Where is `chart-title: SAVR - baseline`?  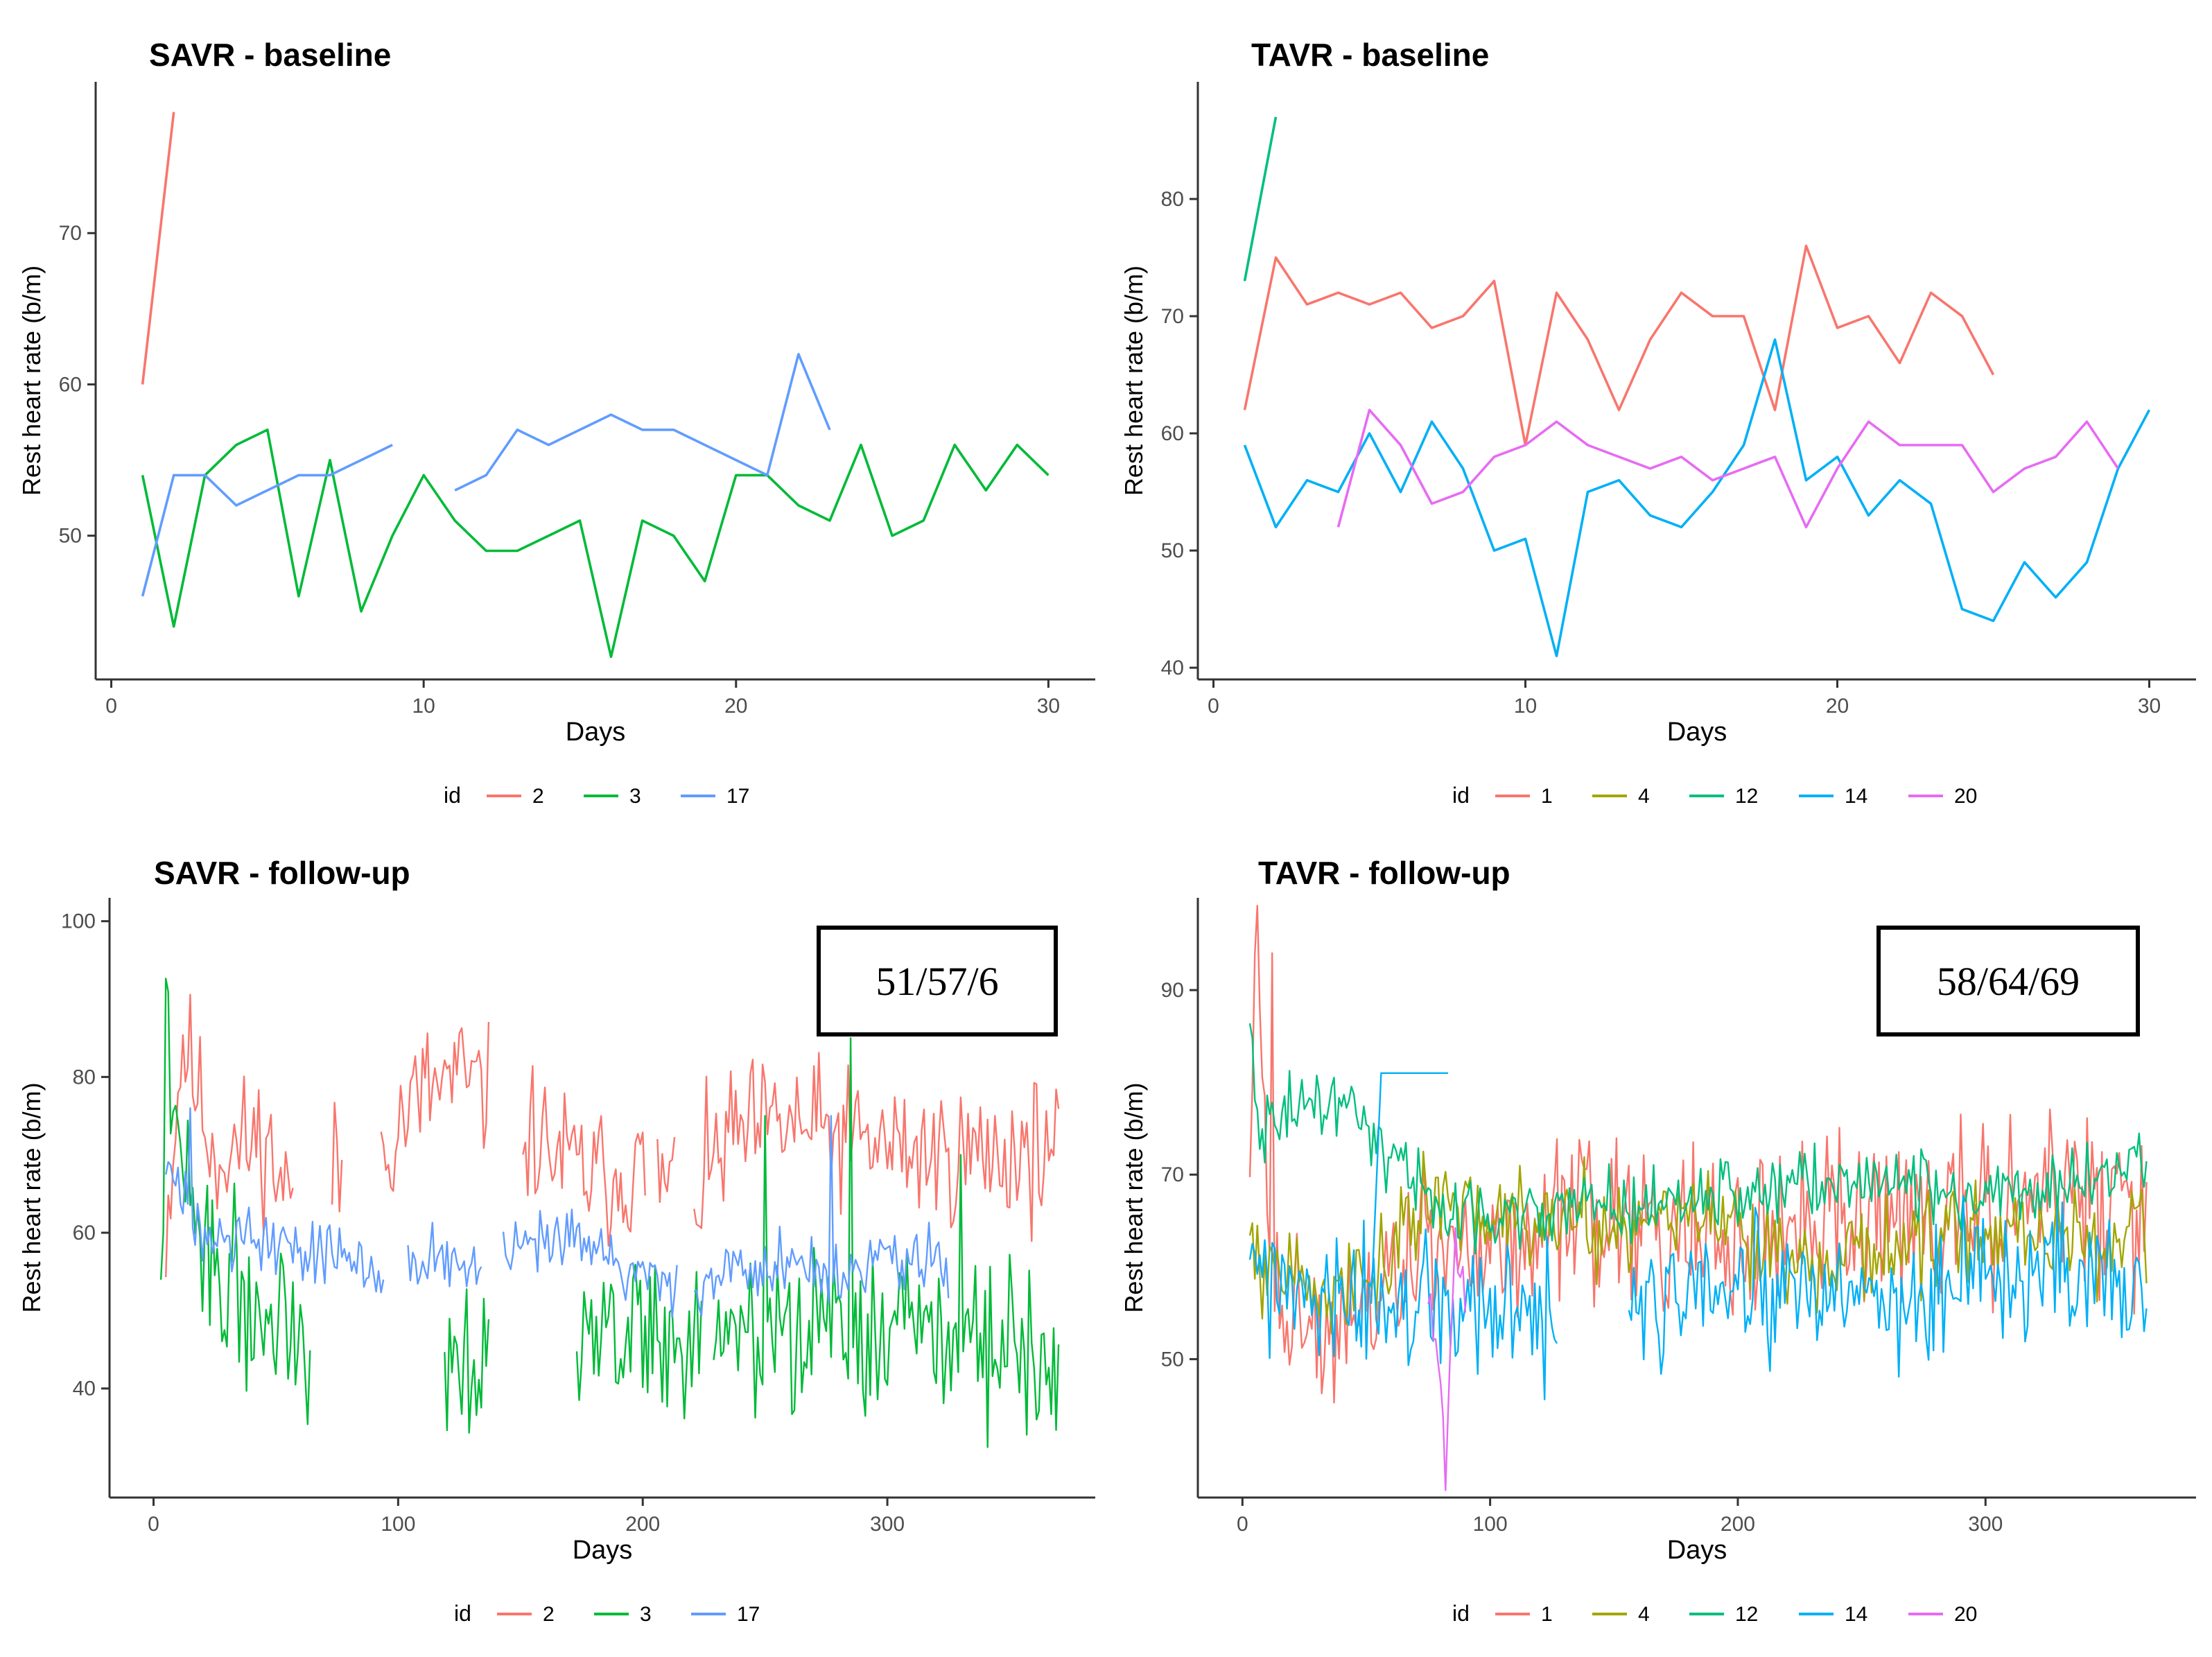
chart-title: SAVR - baseline is located at coordinates (270, 55).